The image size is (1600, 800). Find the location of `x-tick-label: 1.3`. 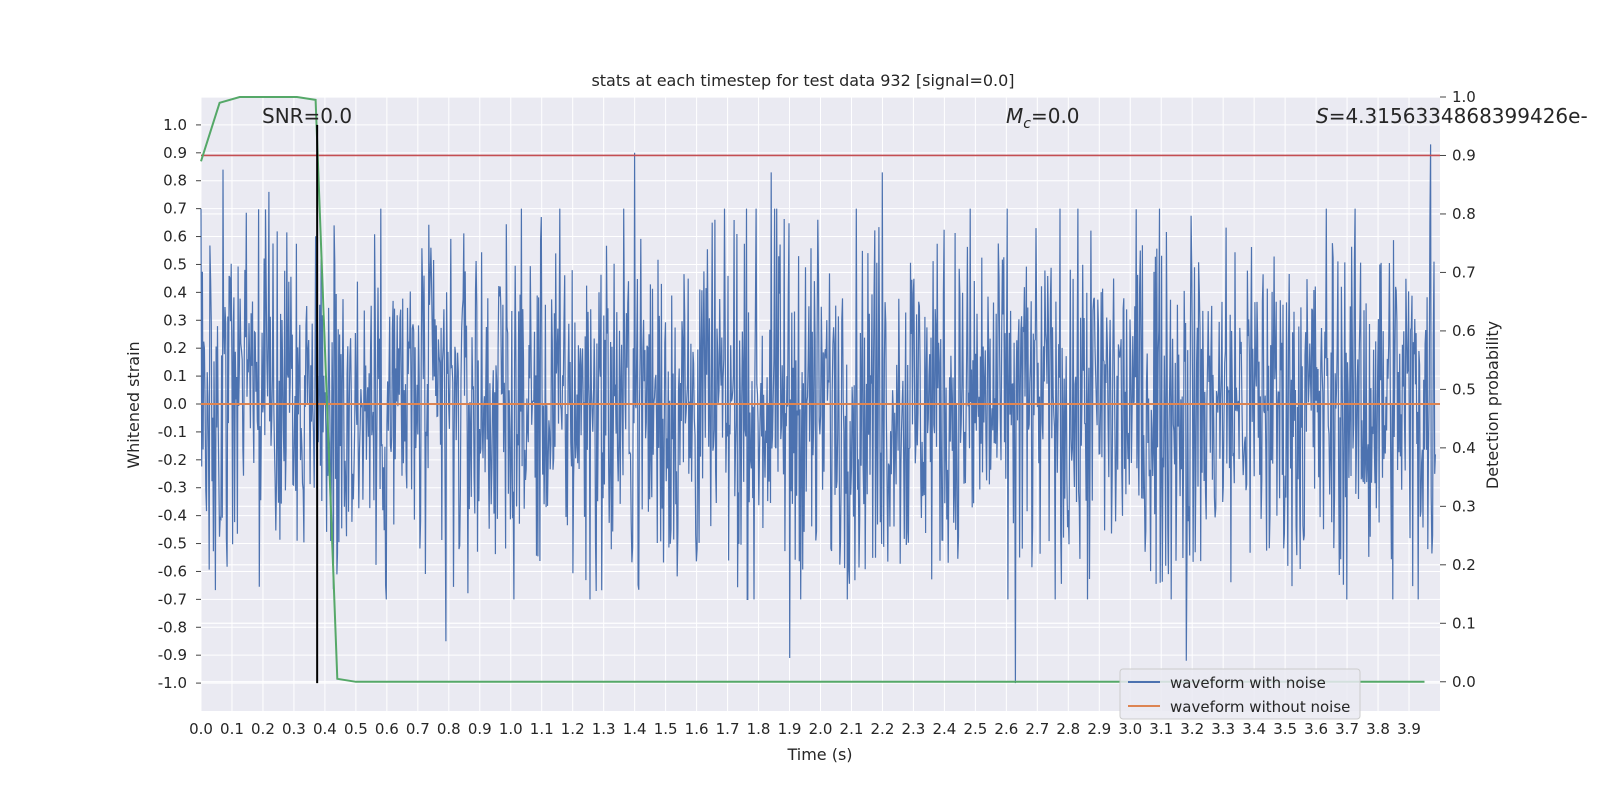

x-tick-label: 1.3 is located at coordinates (604, 729).